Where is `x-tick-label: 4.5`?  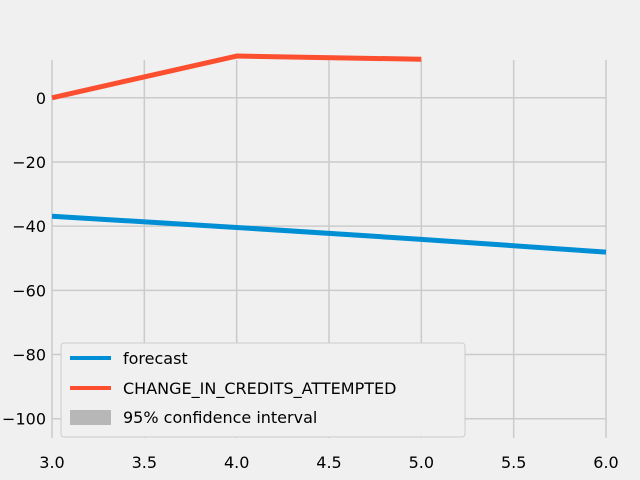 x-tick-label: 4.5 is located at coordinates (328, 462).